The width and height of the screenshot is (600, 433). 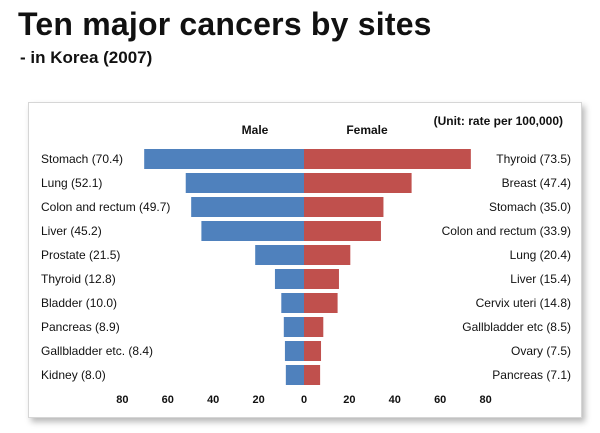 I want to click on male-category-label: Liver (45.2), so click(x=71, y=231).